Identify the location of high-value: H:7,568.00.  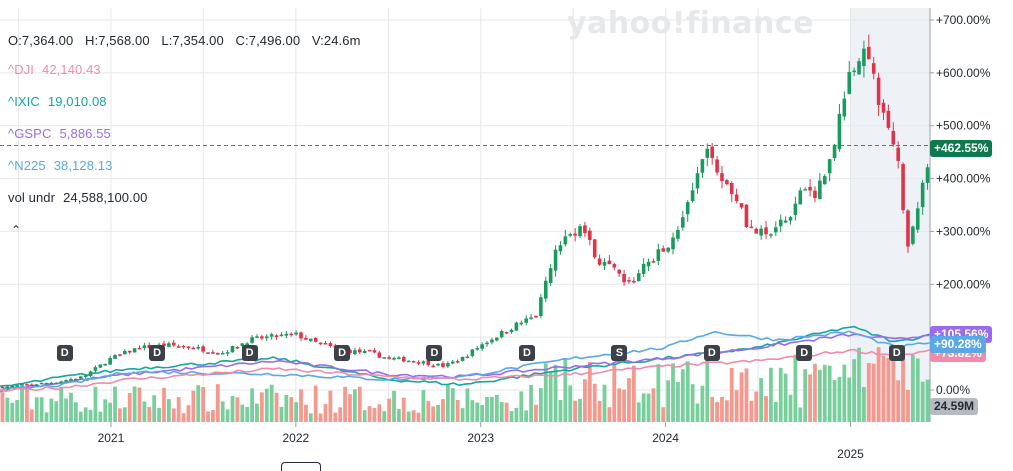
(117, 40).